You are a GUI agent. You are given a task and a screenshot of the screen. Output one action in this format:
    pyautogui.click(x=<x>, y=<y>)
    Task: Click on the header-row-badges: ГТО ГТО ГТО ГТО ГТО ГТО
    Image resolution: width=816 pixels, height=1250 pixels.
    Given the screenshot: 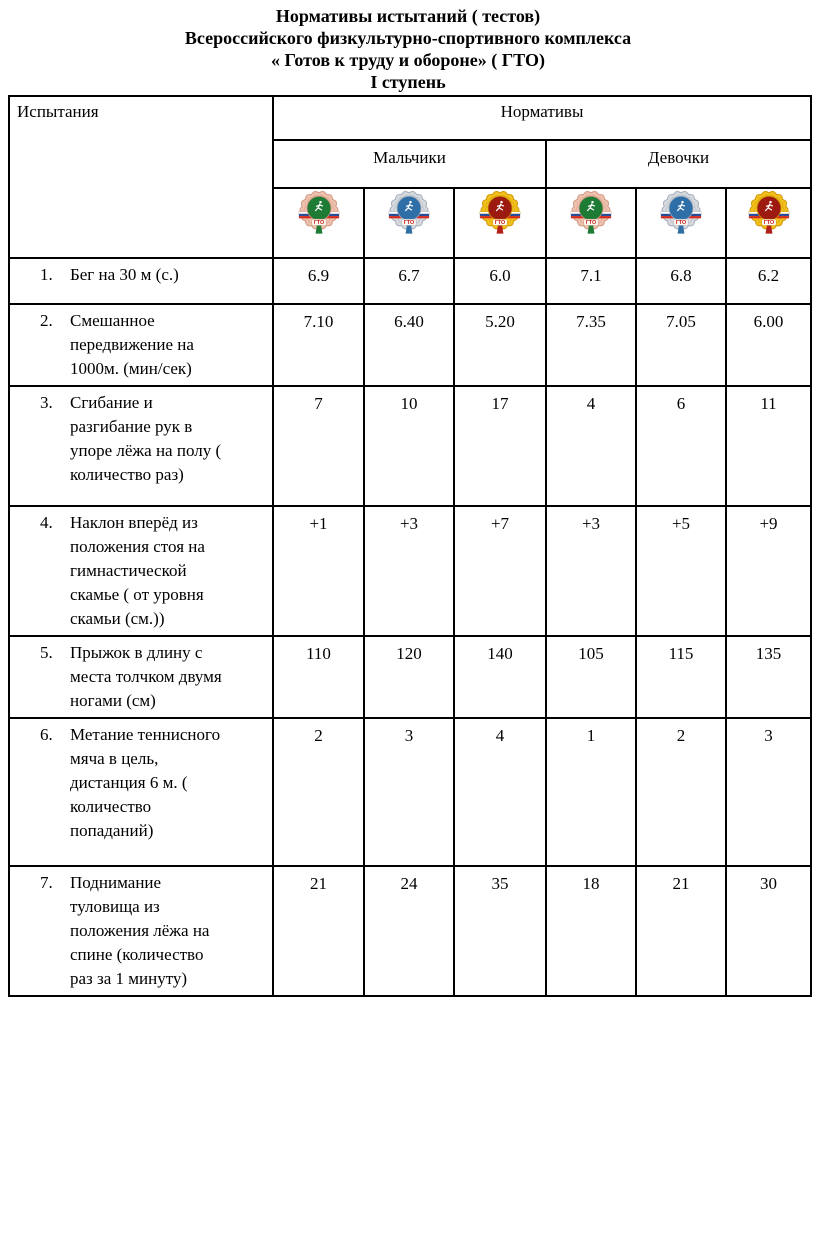 What is the action you would take?
    pyautogui.click(x=410, y=223)
    